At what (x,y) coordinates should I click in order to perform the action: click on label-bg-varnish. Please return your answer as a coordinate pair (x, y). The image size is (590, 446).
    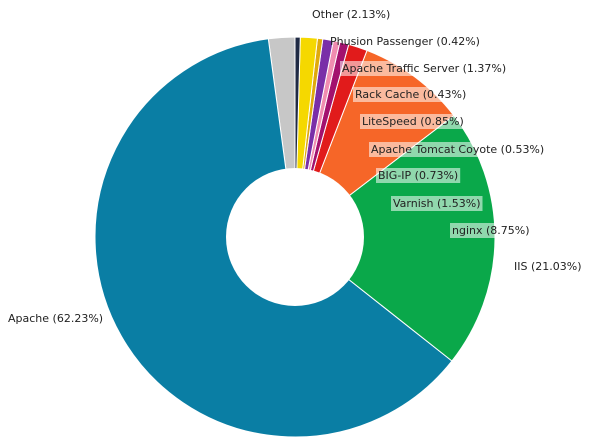
    Looking at the image, I should click on (437, 203).